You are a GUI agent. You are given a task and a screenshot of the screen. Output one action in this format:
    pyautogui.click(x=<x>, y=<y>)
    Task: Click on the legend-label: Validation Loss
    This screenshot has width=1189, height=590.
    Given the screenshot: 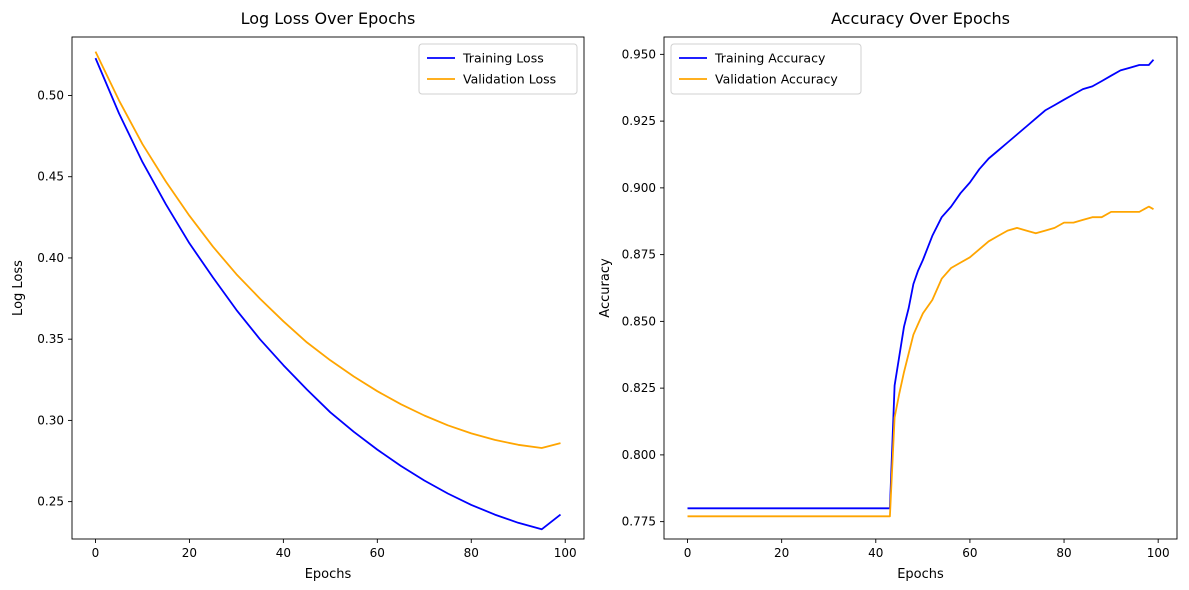 What is the action you would take?
    pyautogui.click(x=509, y=79)
    